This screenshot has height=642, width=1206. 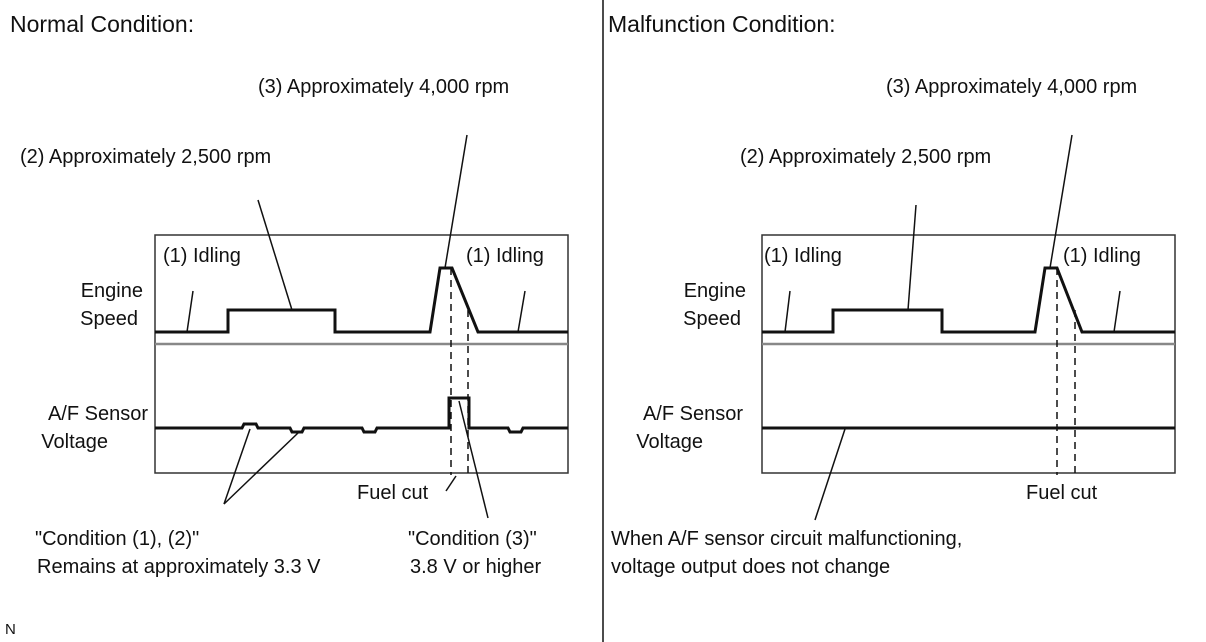 I want to click on malfunction-4000-leader, so click(x=1061, y=201).